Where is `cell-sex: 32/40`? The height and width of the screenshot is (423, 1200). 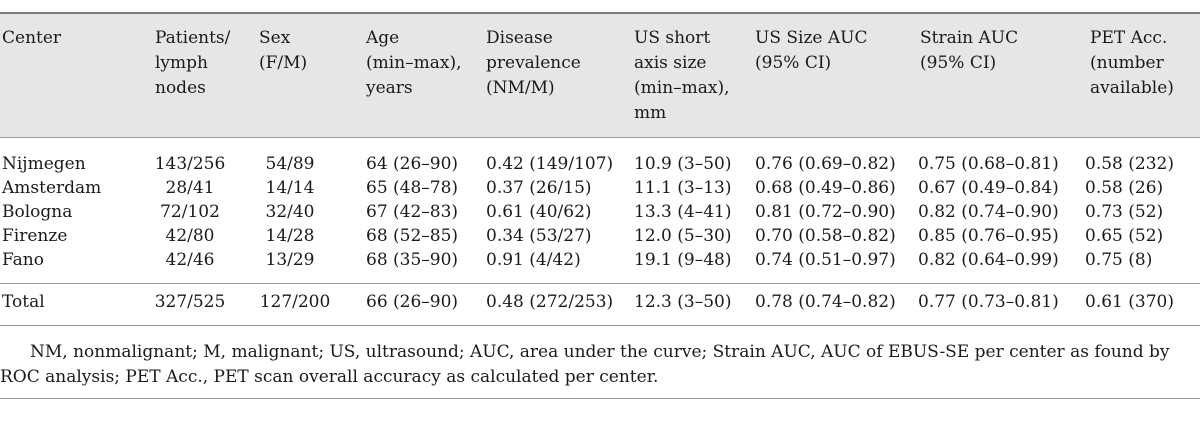
cell-sex: 32/40 is located at coordinates (290, 212).